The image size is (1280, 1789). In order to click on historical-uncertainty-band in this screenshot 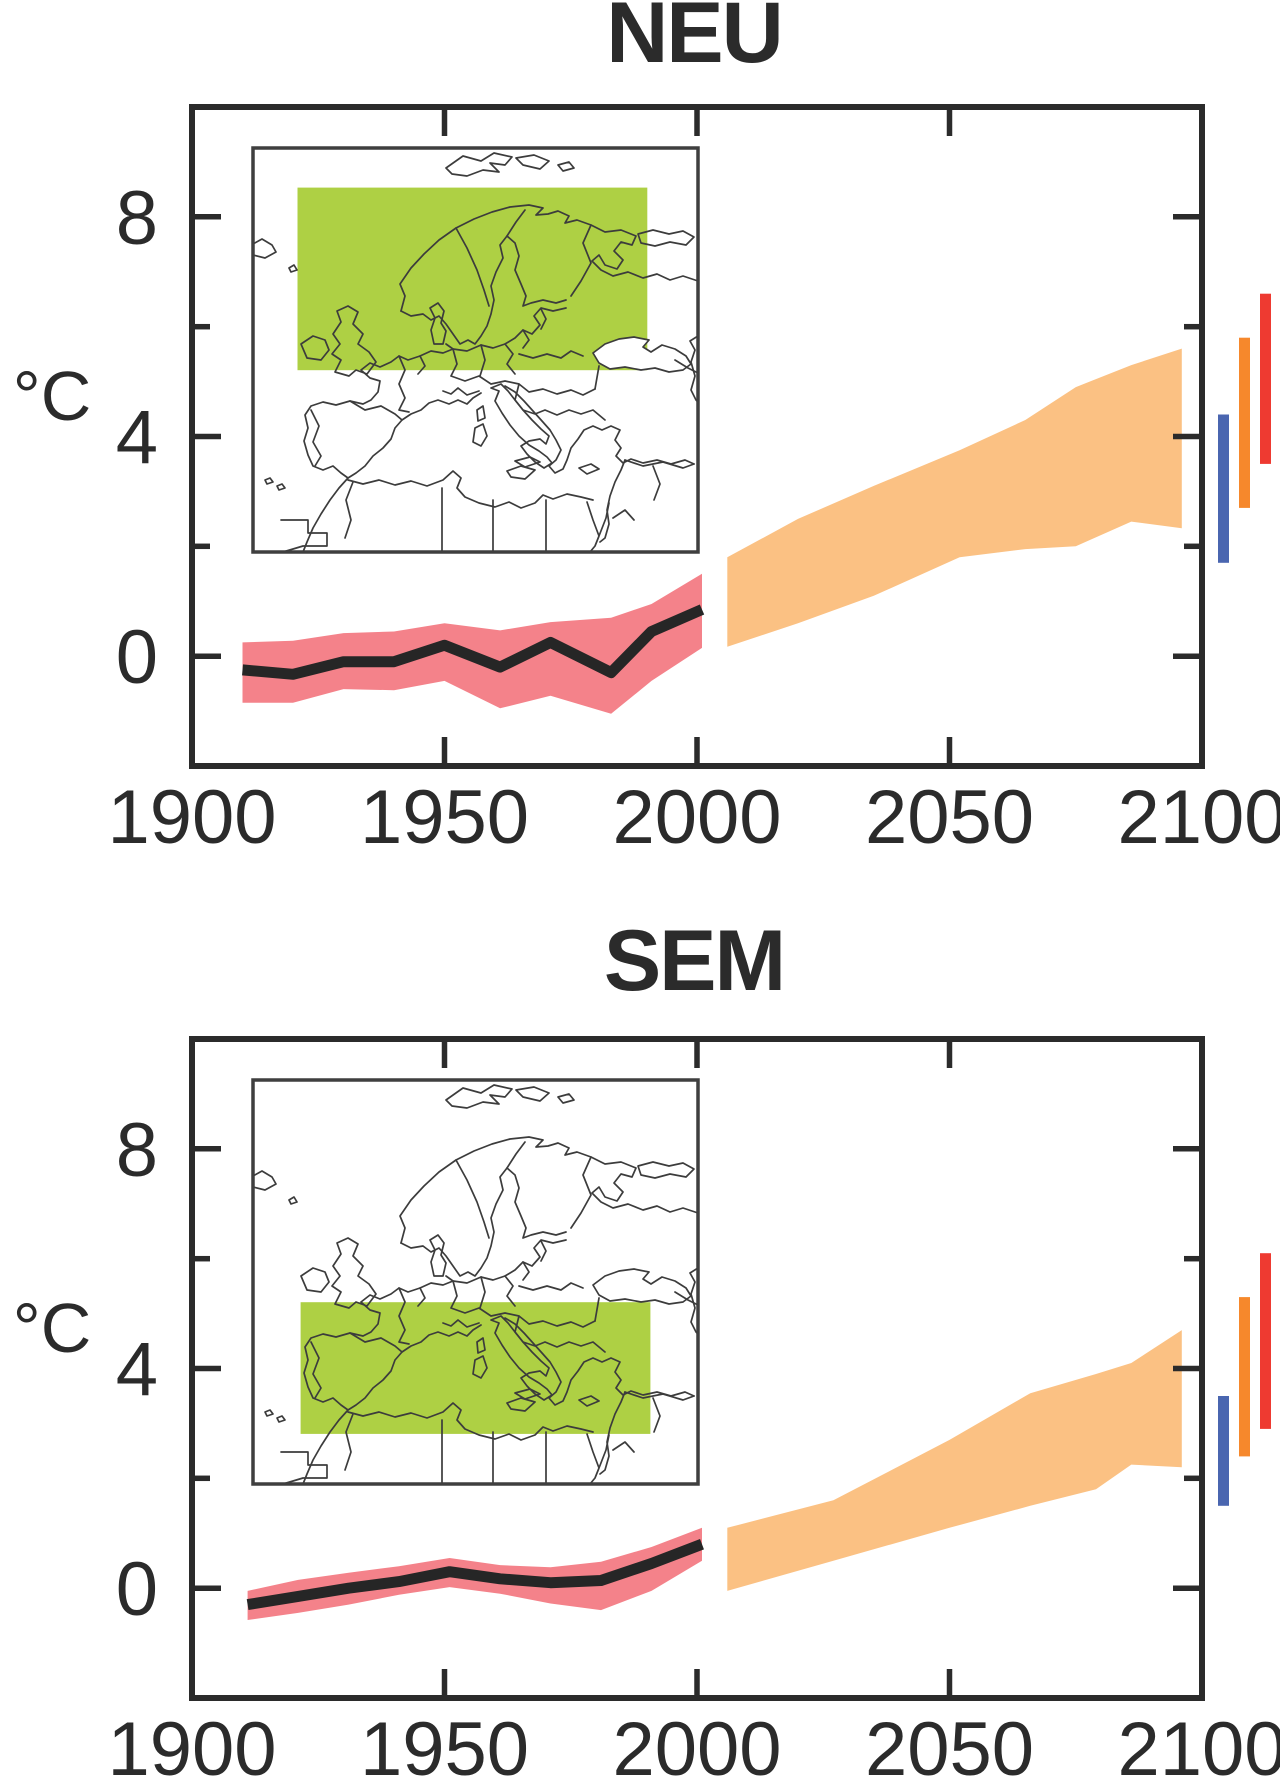, I will do `click(472, 643)`.